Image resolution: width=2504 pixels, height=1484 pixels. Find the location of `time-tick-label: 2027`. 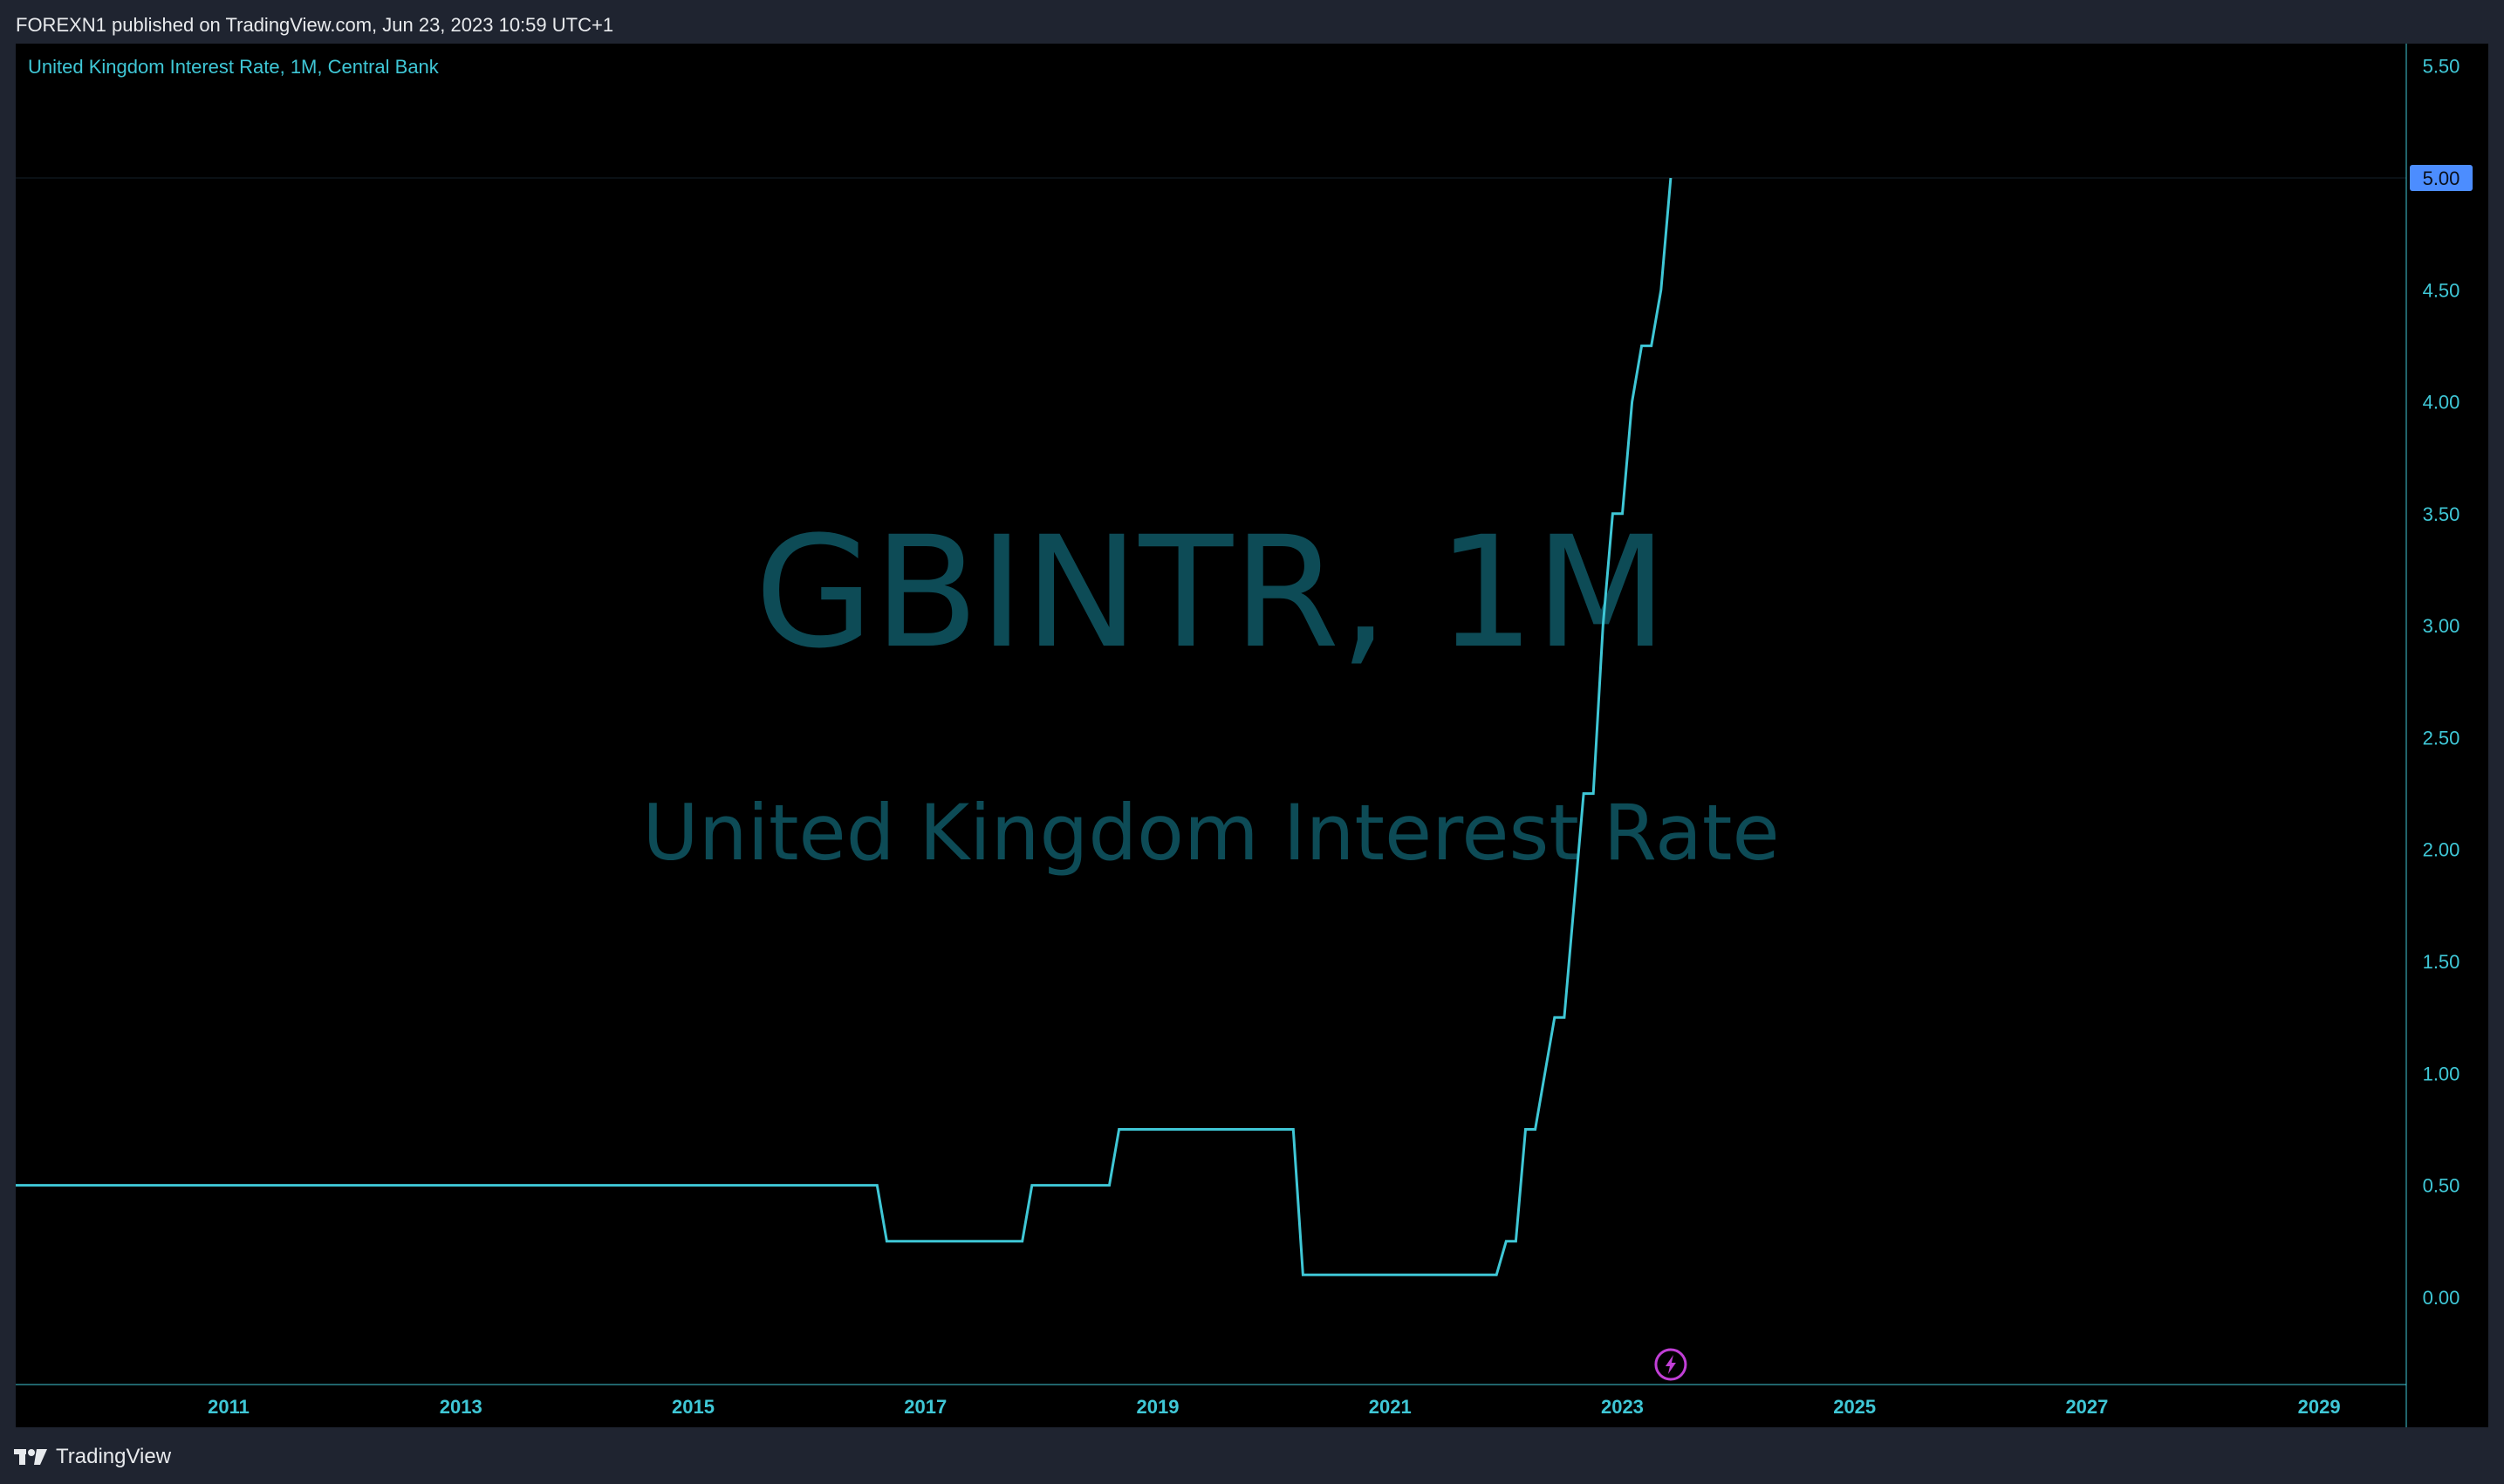

time-tick-label: 2027 is located at coordinates (2086, 1407).